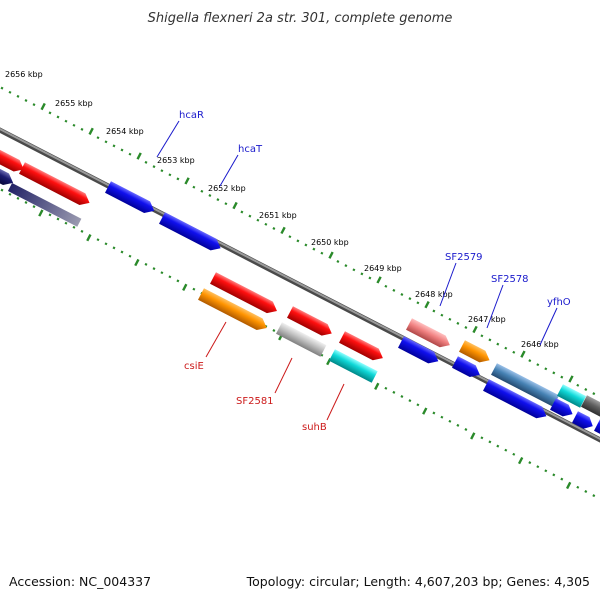 The height and width of the screenshot is (600, 600). What do you see at coordinates (278, 215) in the screenshot?
I see `tick-label-2651: 2651 kbp` at bounding box center [278, 215].